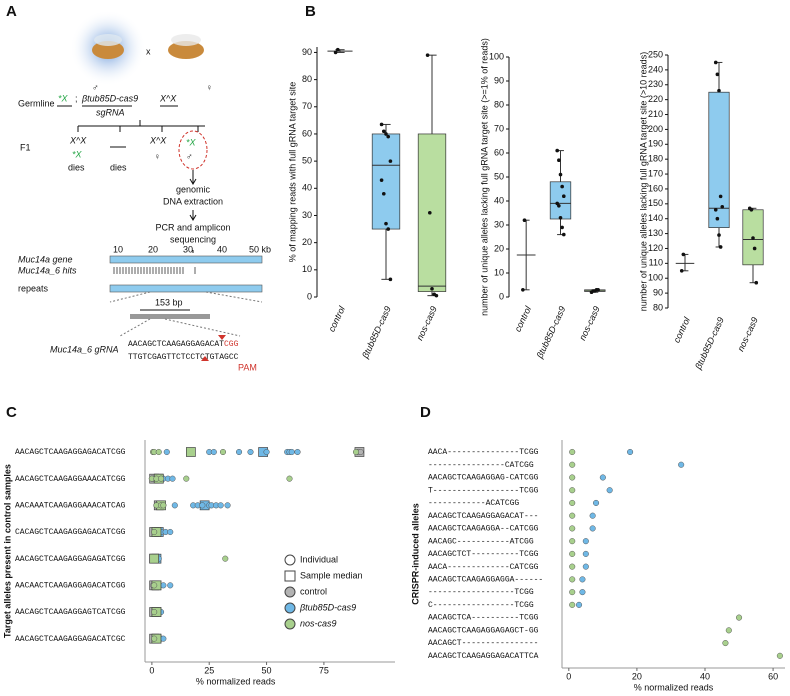 The width and height of the screenshot is (790, 696). I want to click on allele-label: AACAGCTCAAGAGGAGACAT---, so click(483, 516).